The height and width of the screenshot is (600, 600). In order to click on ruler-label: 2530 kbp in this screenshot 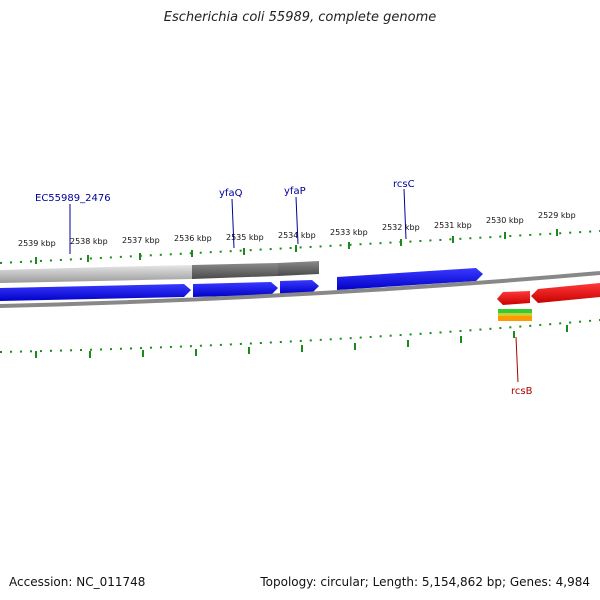, I will do `click(505, 220)`.